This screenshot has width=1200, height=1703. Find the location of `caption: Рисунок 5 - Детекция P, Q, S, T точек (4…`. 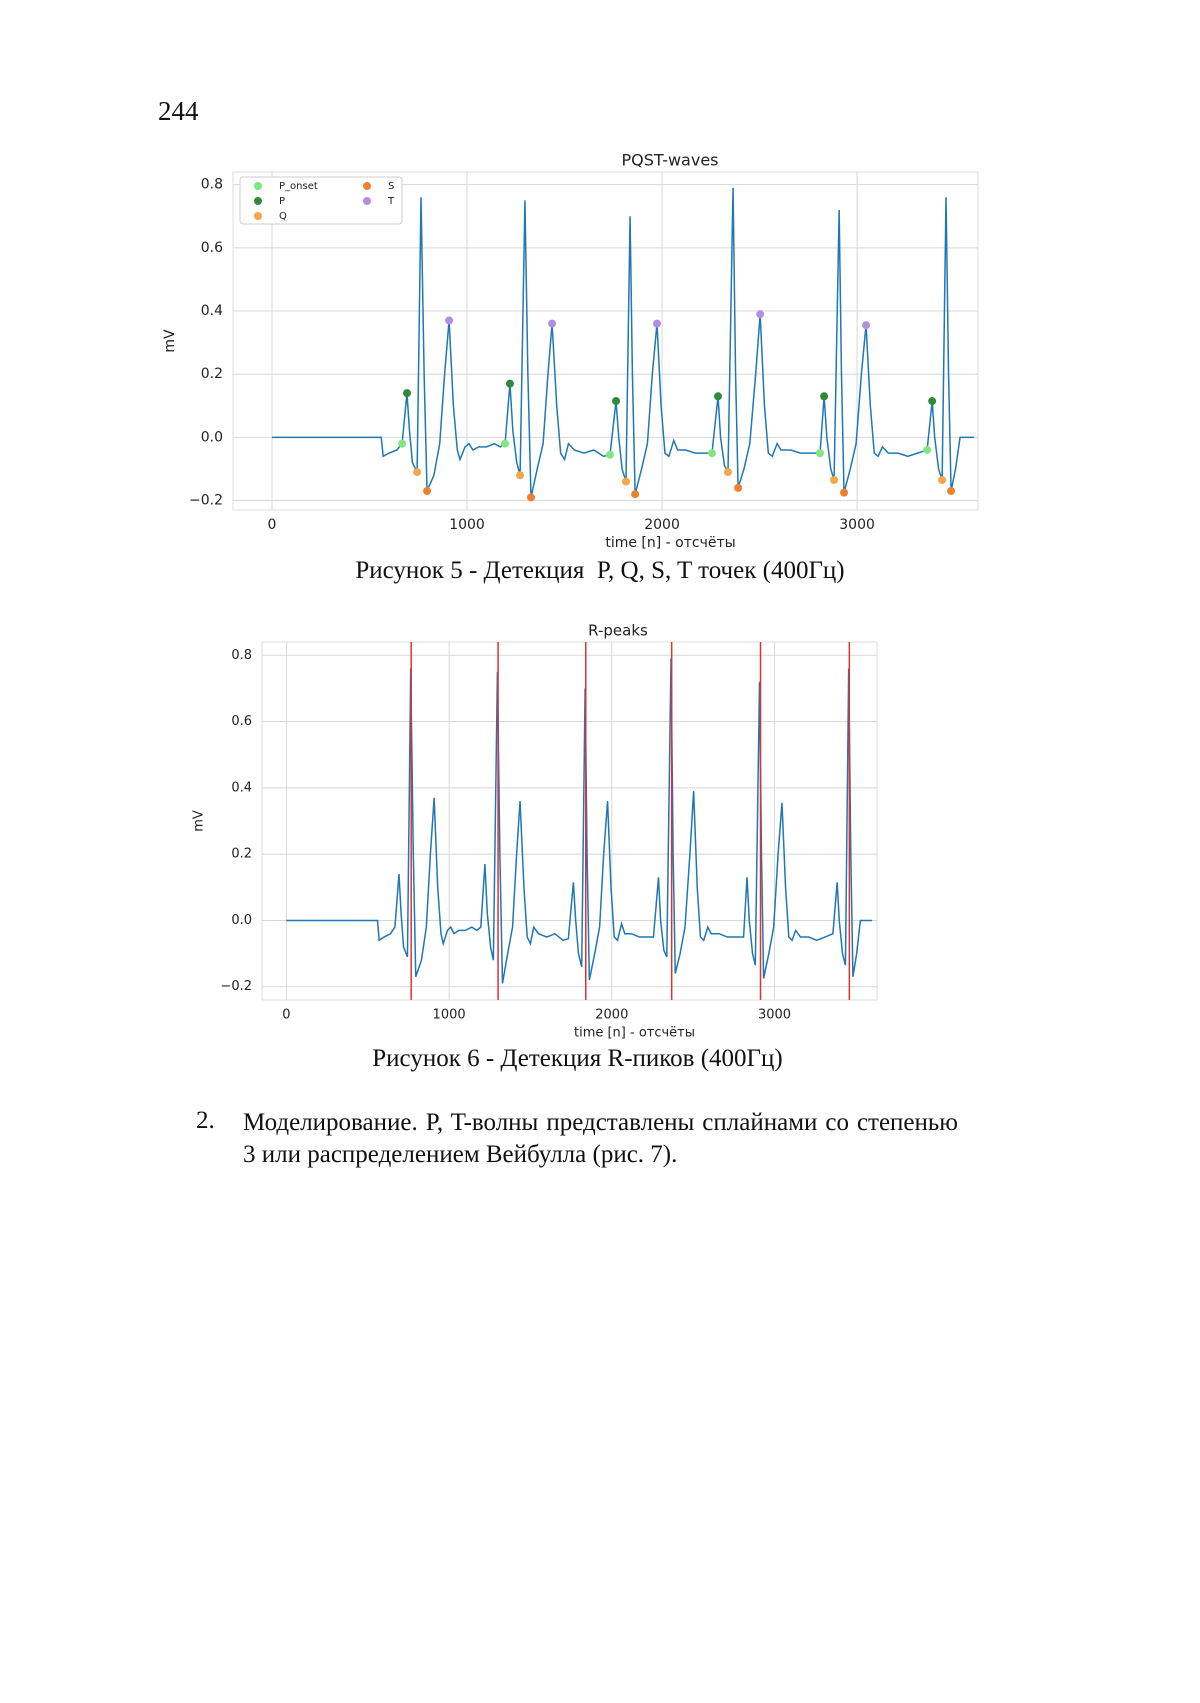

caption: Рисунок 5 - Детекция P, Q, S, T точек (4… is located at coordinates (600, 570).